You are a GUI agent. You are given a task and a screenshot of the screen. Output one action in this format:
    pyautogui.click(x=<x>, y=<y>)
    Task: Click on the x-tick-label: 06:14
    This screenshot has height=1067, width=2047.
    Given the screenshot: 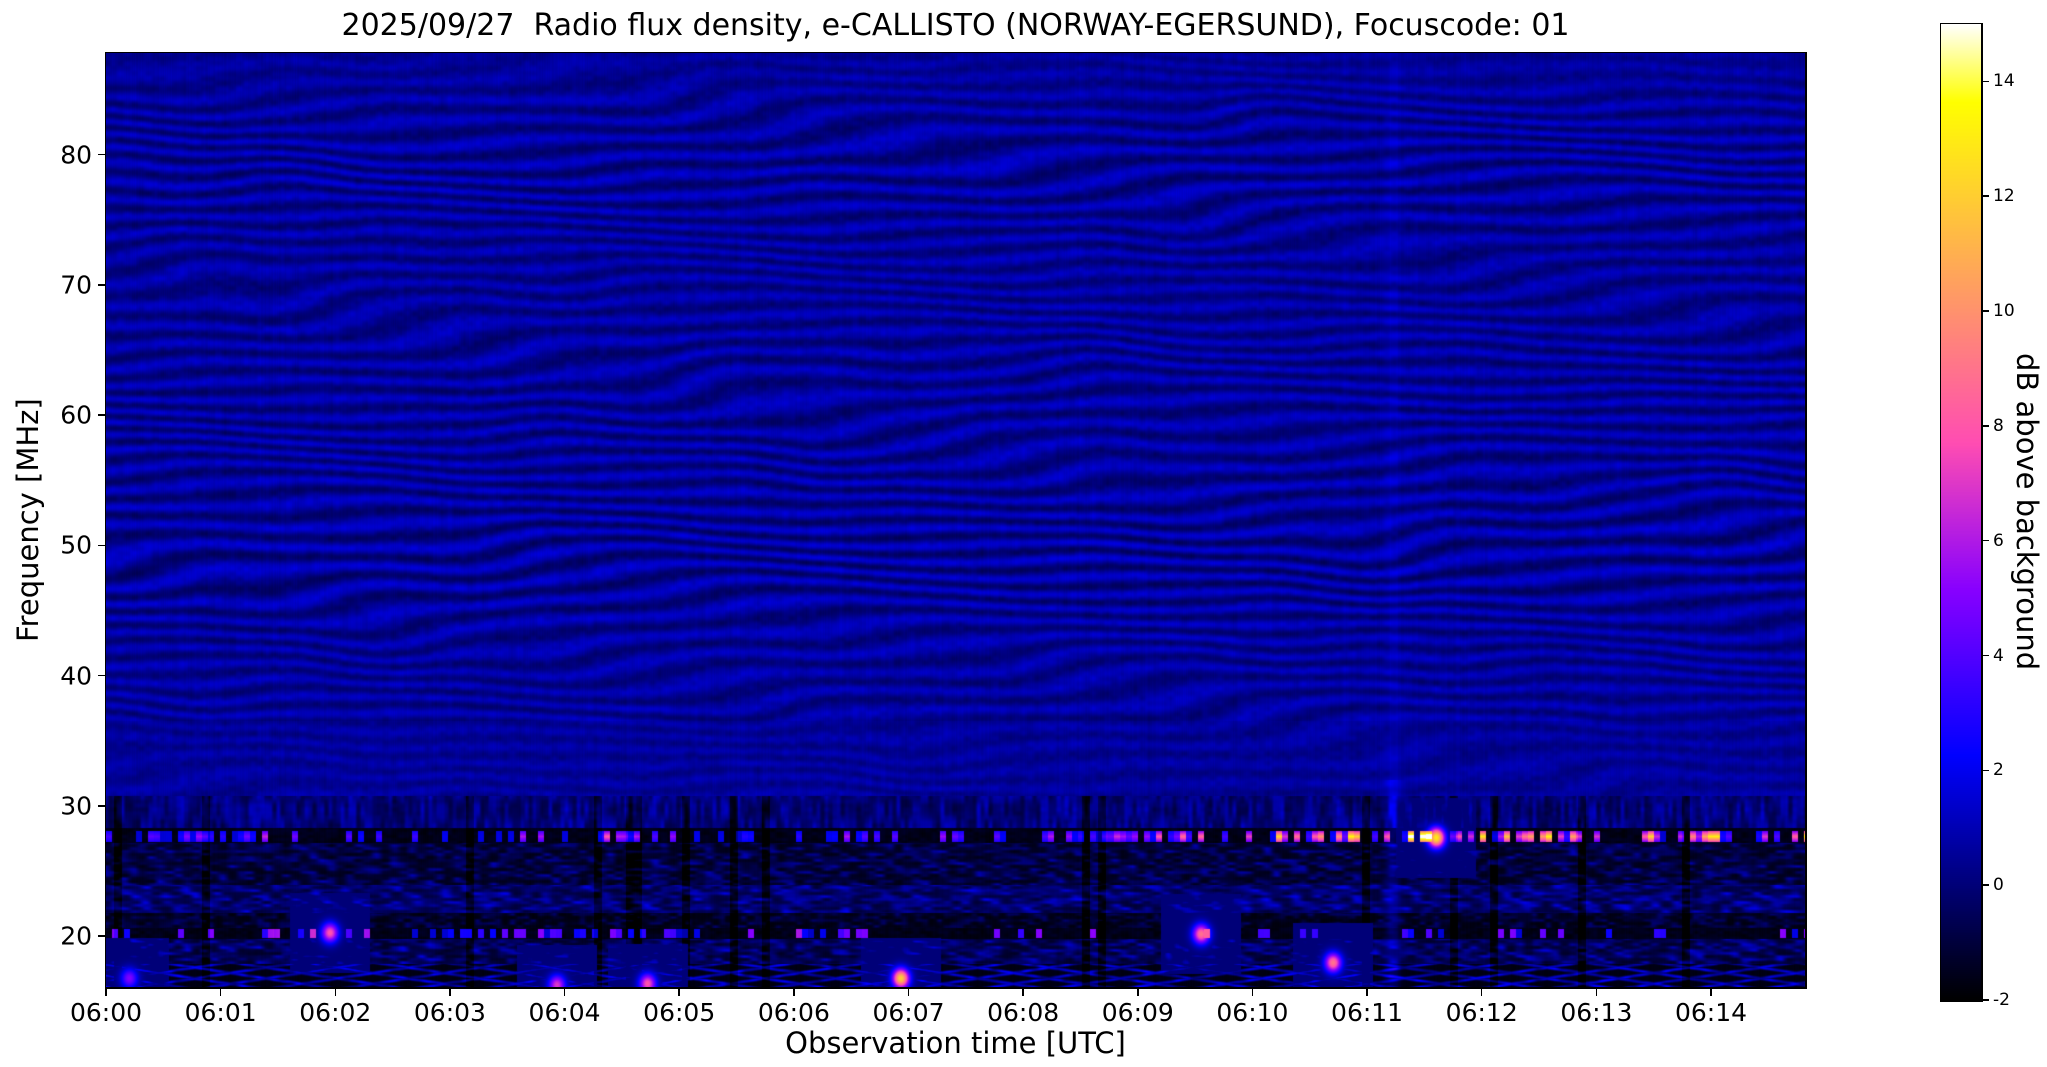 What is the action you would take?
    pyautogui.click(x=1711, y=1012)
    